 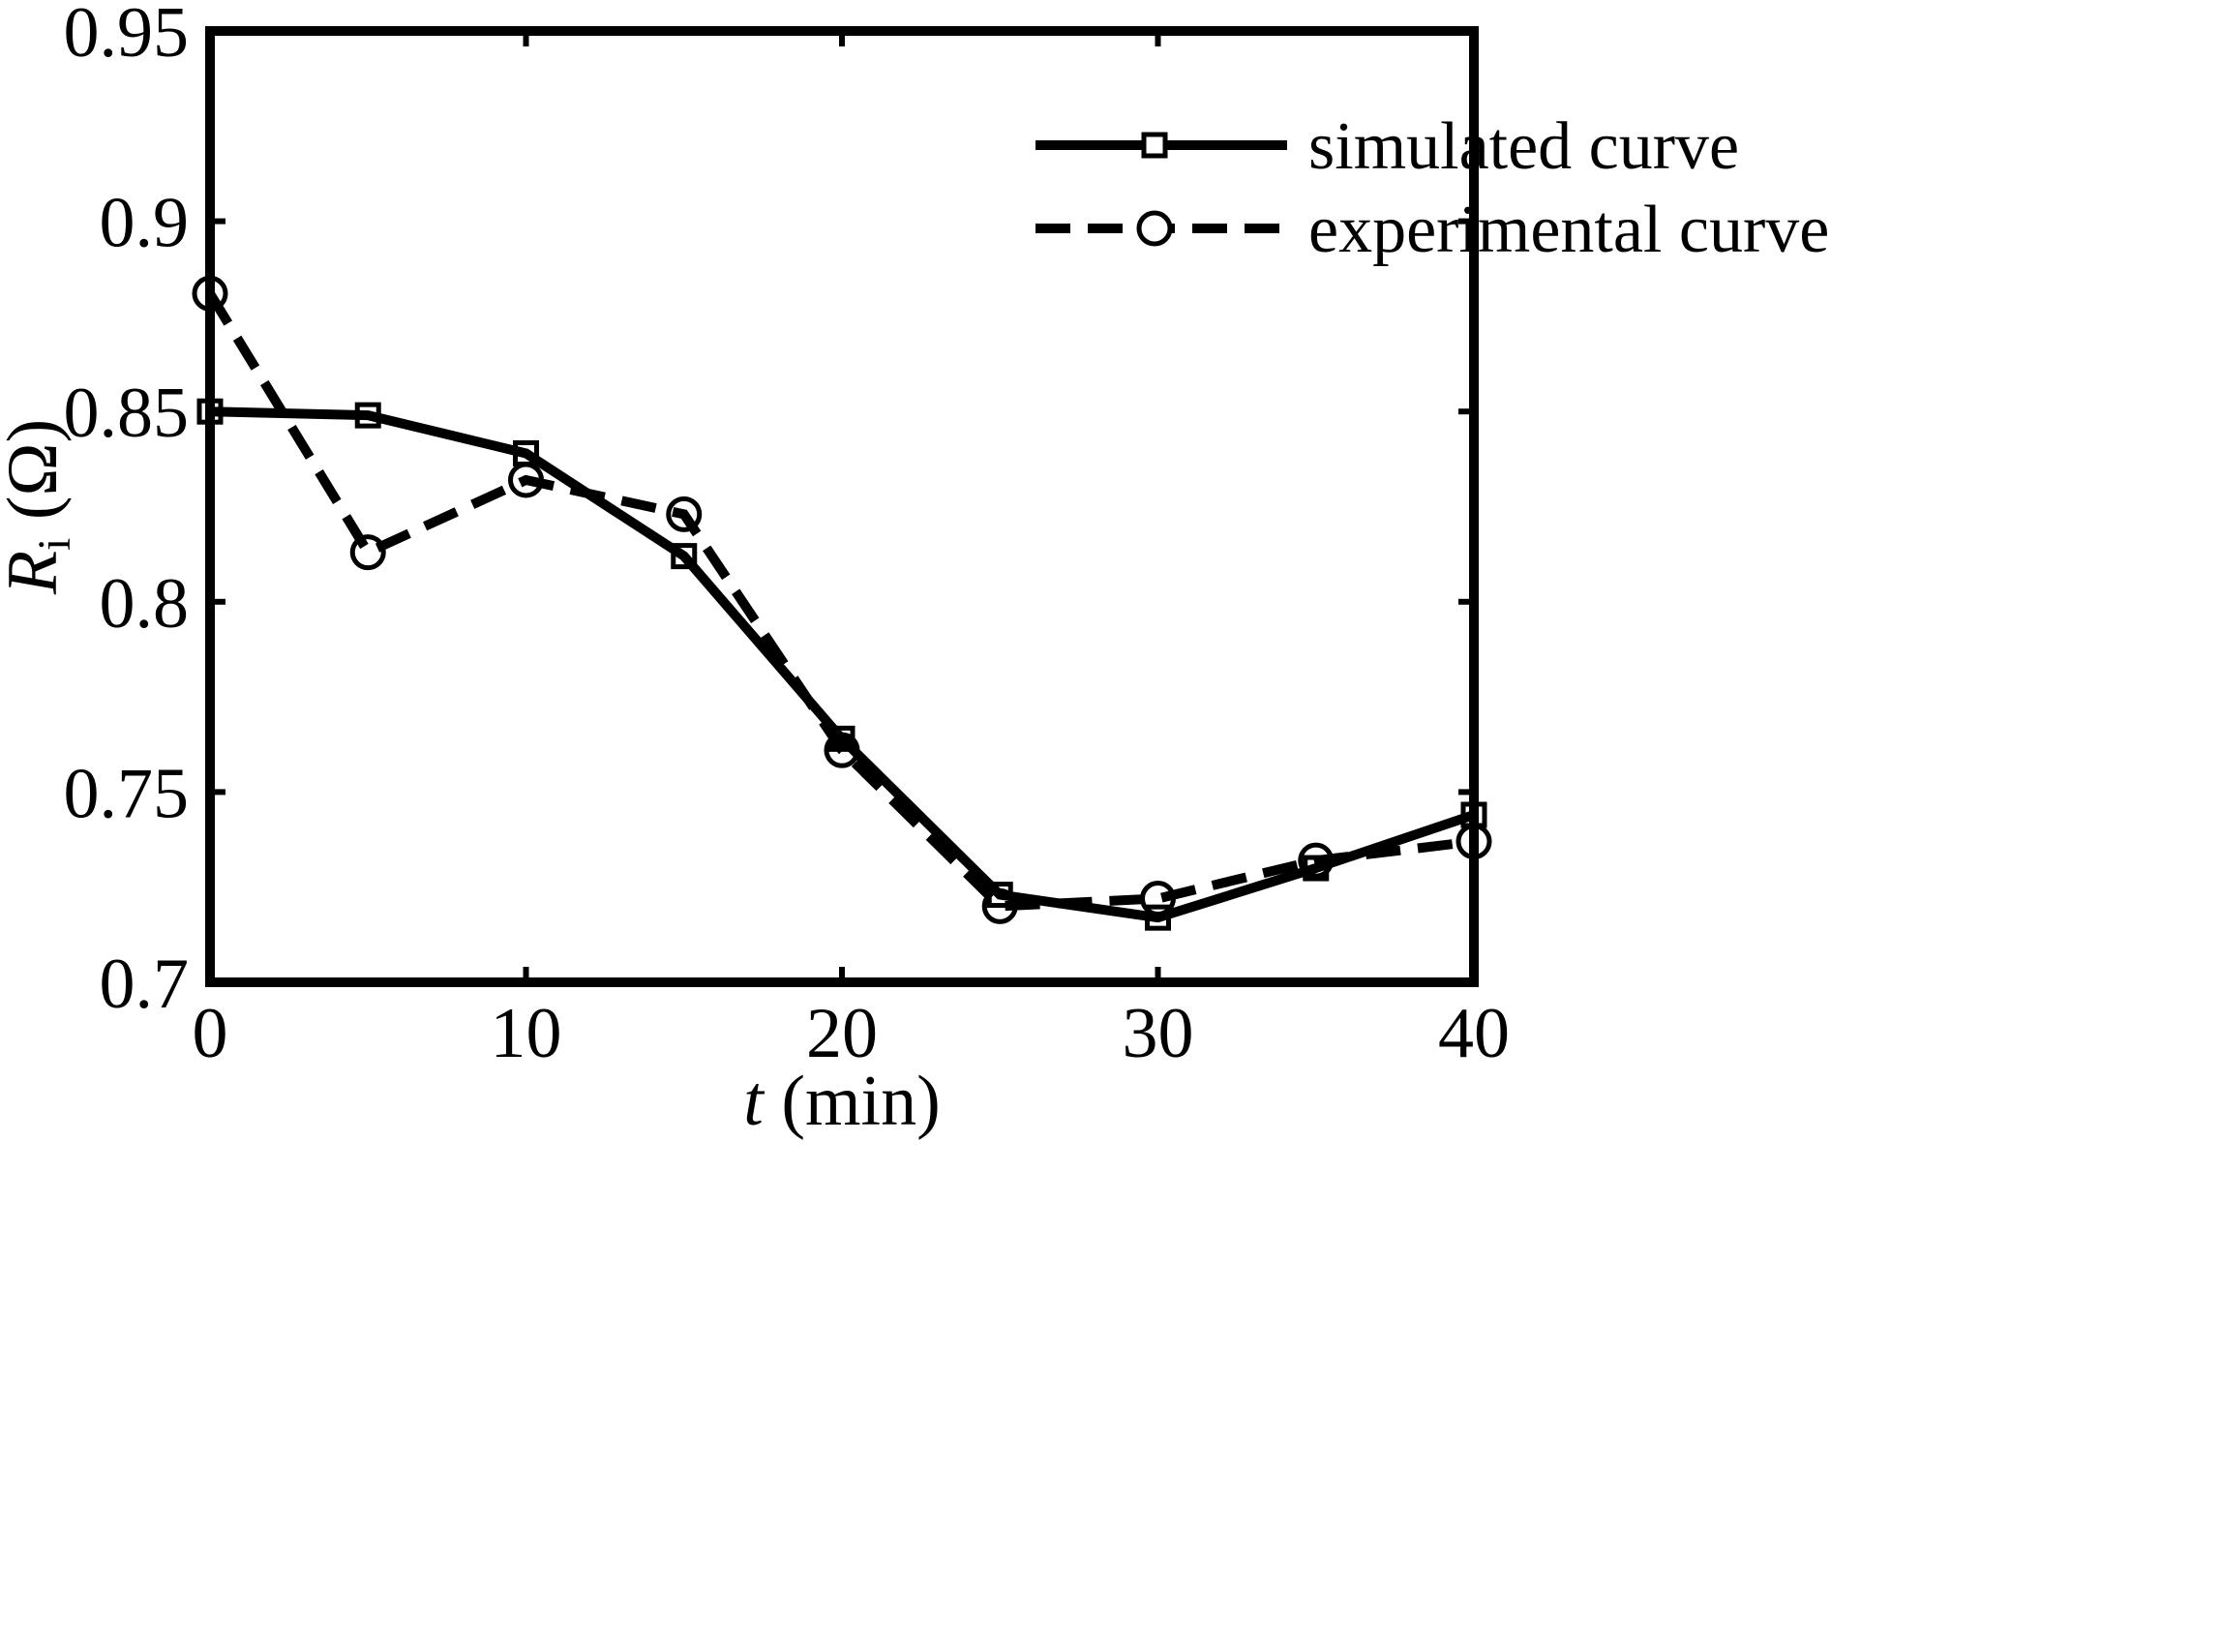 What do you see at coordinates (210, 1033) in the screenshot?
I see `x-tick-label: 0` at bounding box center [210, 1033].